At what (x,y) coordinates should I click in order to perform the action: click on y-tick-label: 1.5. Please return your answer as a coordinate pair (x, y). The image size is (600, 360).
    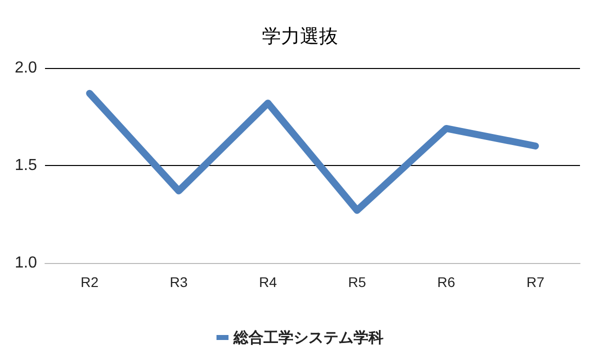
    Looking at the image, I should click on (26, 165).